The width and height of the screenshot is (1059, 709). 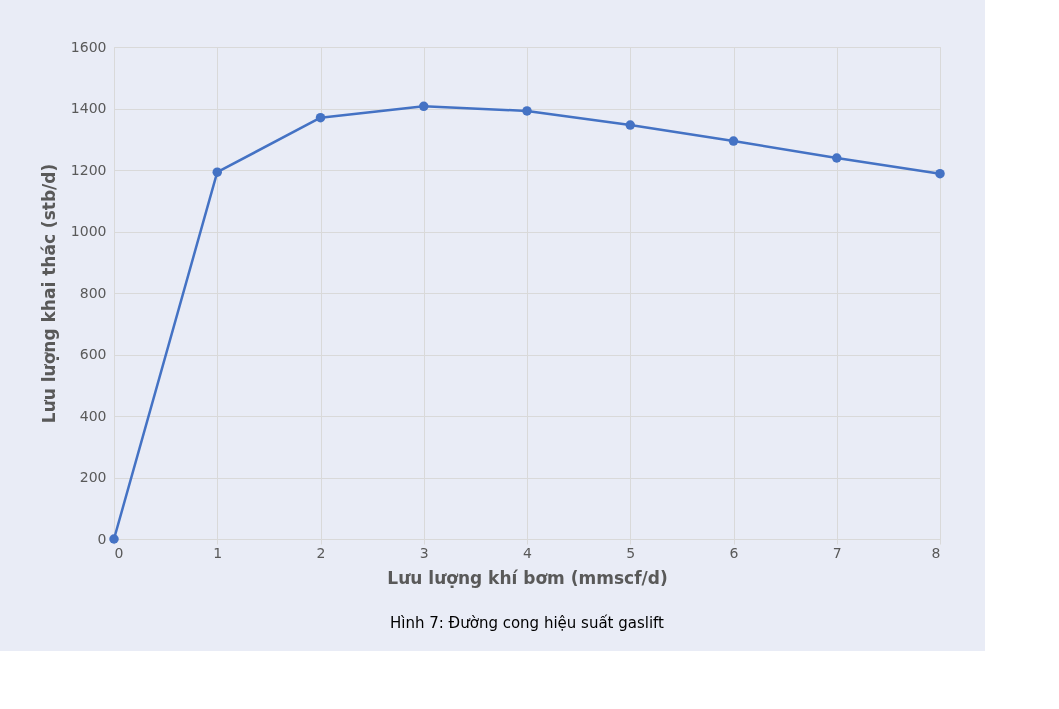 What do you see at coordinates (527, 577) in the screenshot?
I see `x-axis-title: Lưu lượng khí bơm (mmscf/d)` at bounding box center [527, 577].